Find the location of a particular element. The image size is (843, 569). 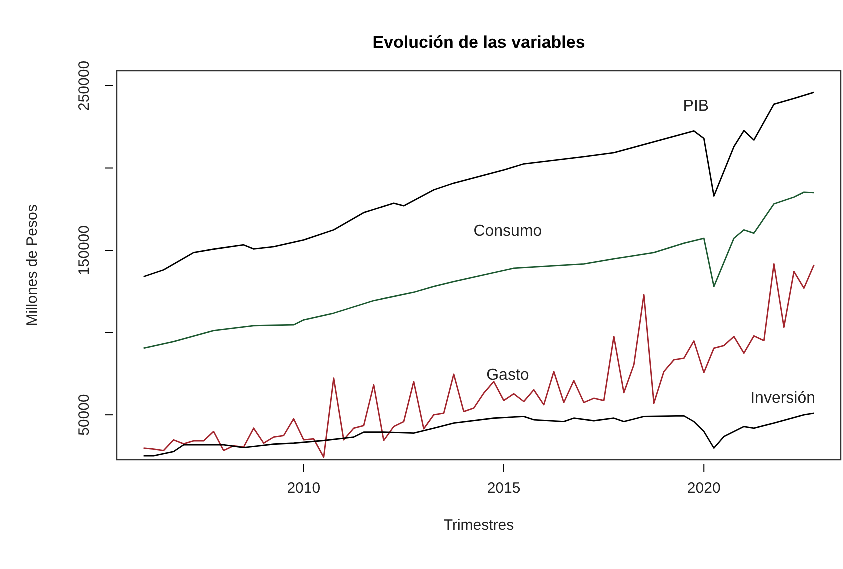

y-tick-label: 50000 is located at coordinates (84, 415).